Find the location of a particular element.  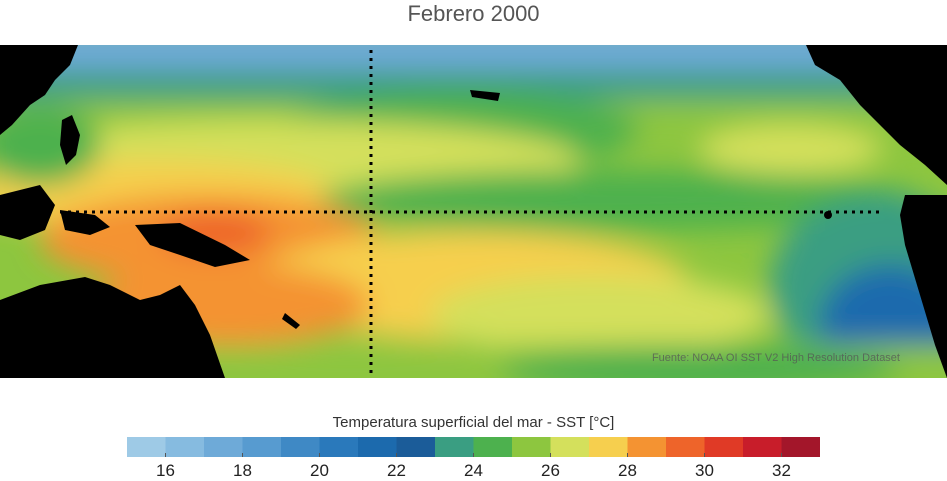

land-americas-central is located at coordinates (876, 115).